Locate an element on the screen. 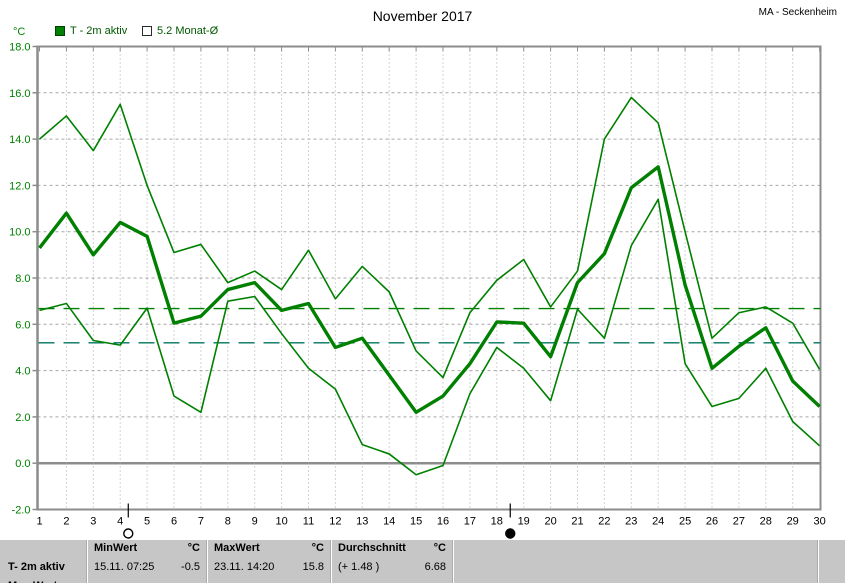  station-name: MA - Seckenheim is located at coordinates (797, 12).